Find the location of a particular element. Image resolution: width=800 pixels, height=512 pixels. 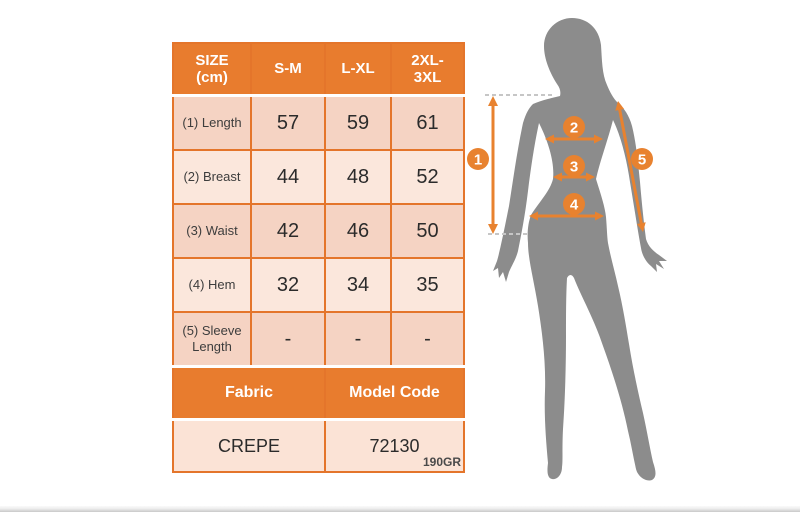

table-row-waist: (3) Waist 42 46 50 is located at coordinates (318, 231).